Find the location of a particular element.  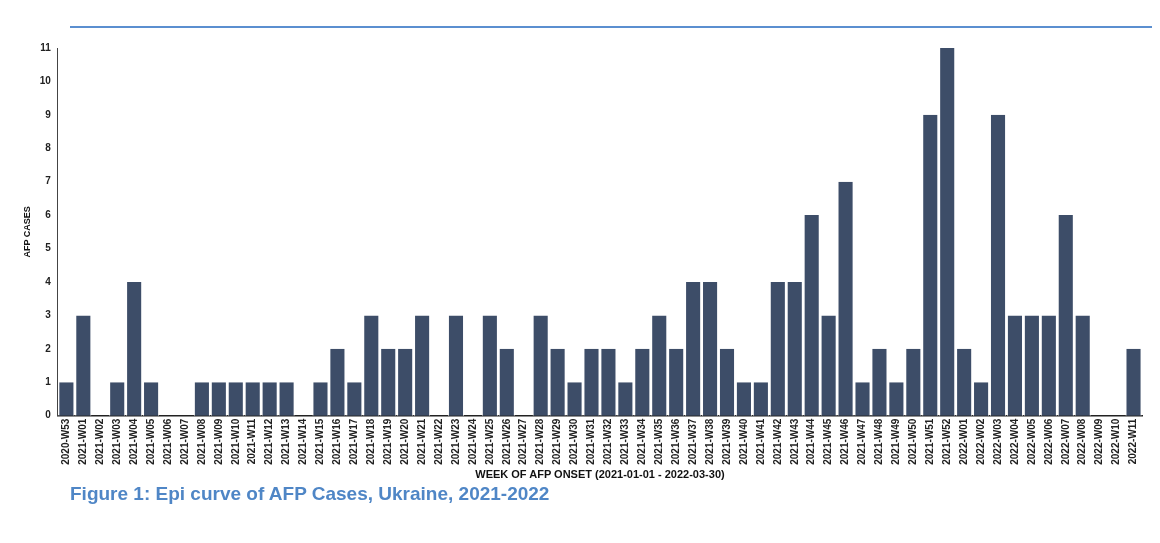

x-tick-label: 2021-W42 is located at coordinates (777, 441).